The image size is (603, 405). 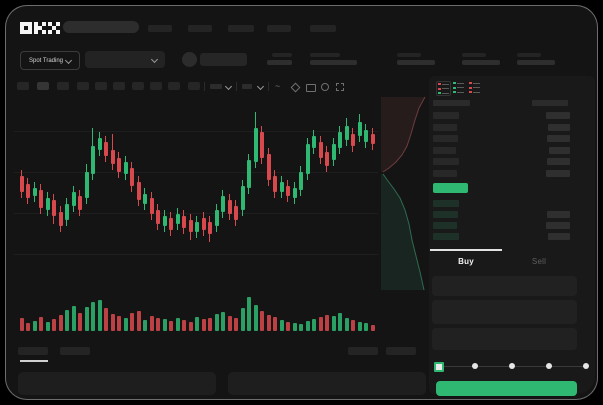 I want to click on depth-chart, so click(x=403, y=193).